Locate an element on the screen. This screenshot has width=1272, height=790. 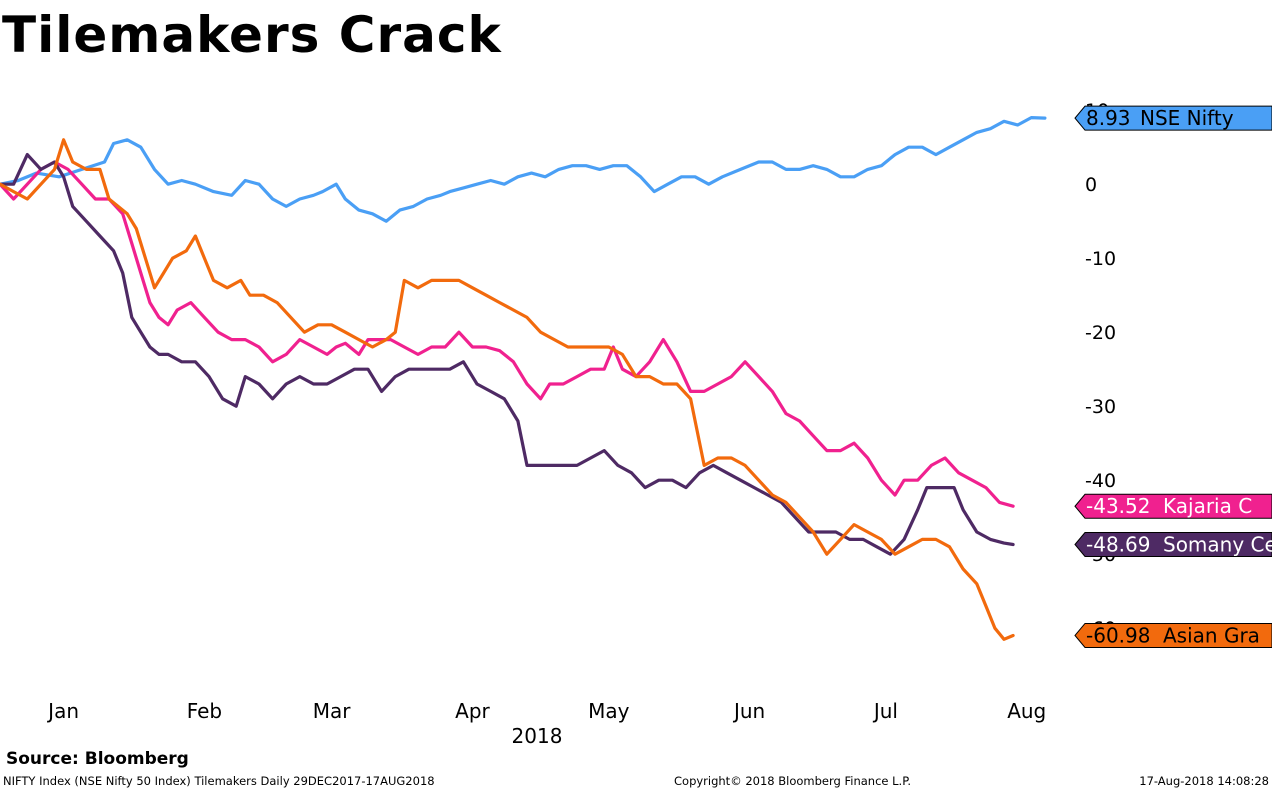
x-tick-label: Jun is located at coordinates (748, 711).